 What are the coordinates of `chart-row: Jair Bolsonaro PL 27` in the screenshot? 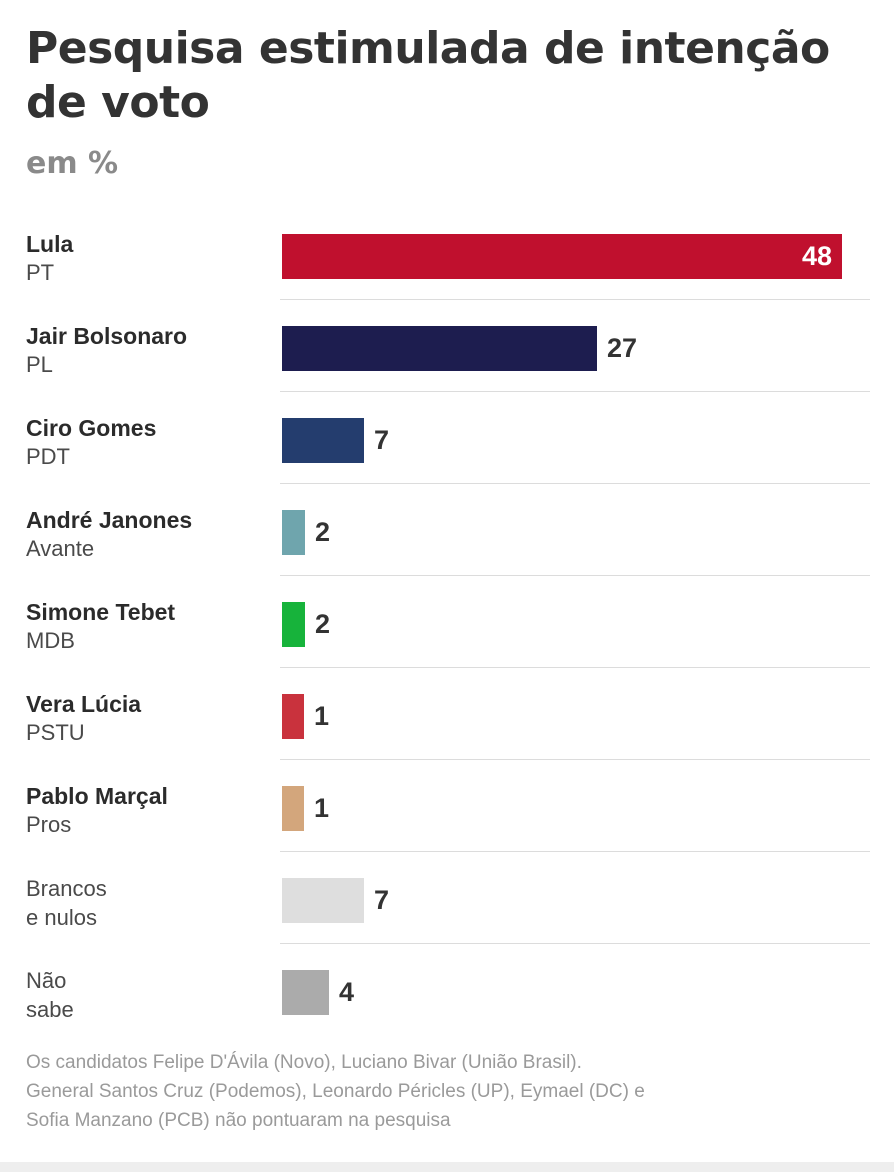 It's located at (447, 346).